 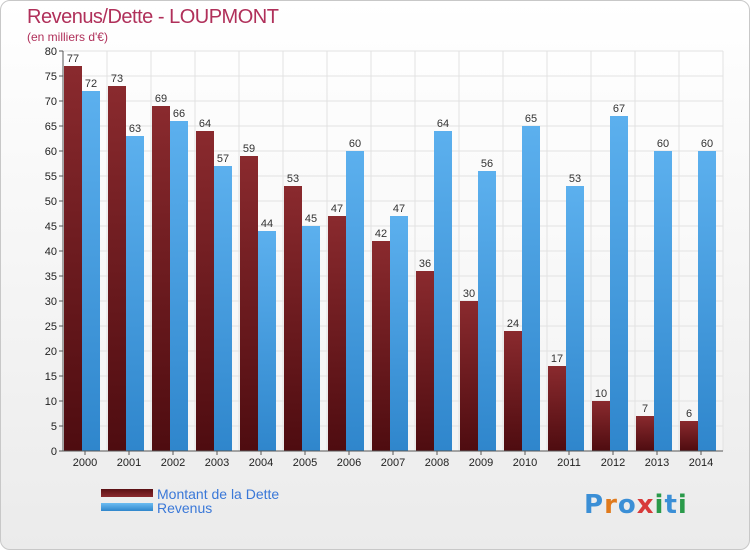 I want to click on y-tick-label: 75, so click(x=51, y=77).